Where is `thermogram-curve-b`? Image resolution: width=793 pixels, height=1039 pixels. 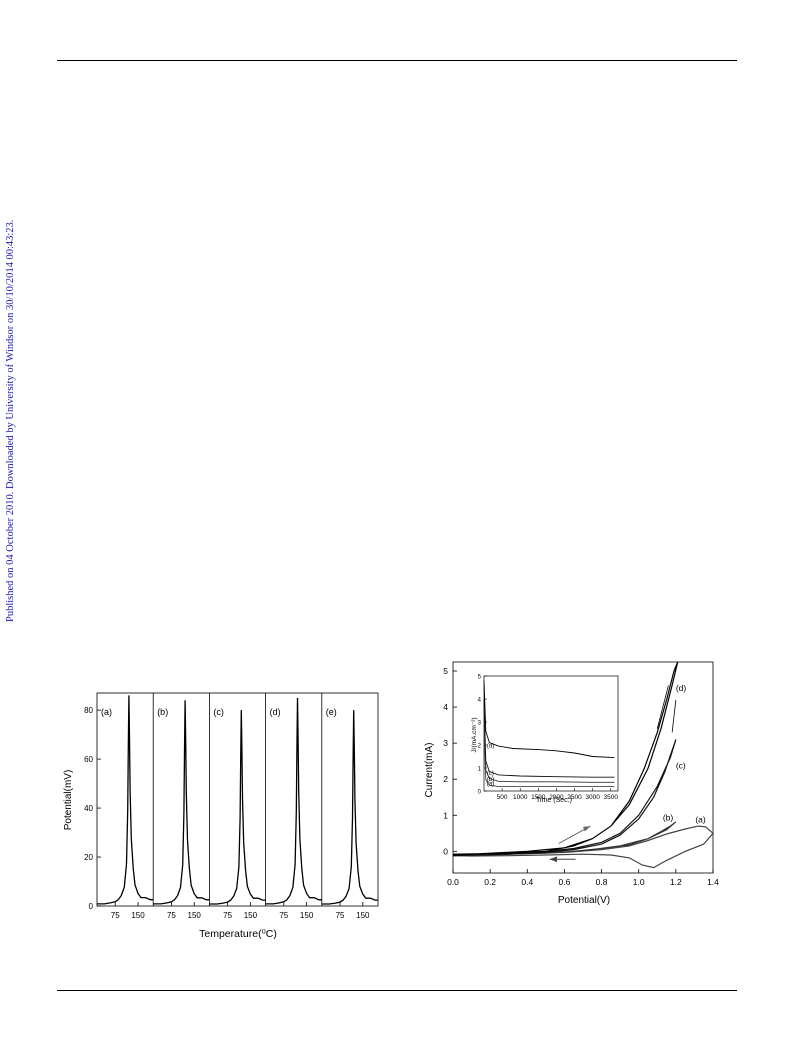
thermogram-curve-b is located at coordinates (181, 802).